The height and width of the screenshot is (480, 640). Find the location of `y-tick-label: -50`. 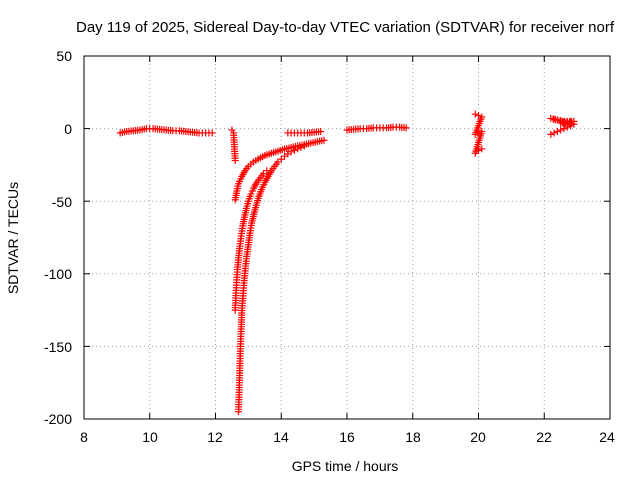

y-tick-label: -50 is located at coordinates (62, 202).